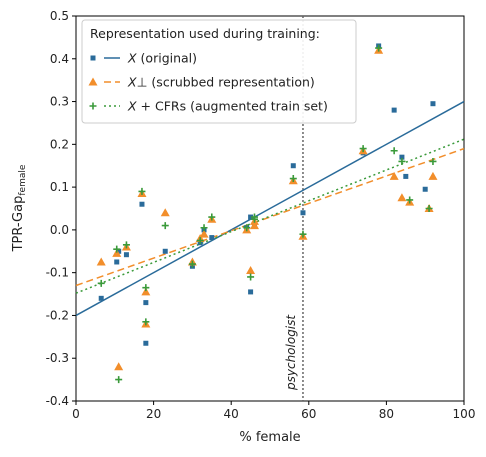 This screenshot has height=457, width=486. I want to click on y-tick-label: -0.1, so click(57, 273).